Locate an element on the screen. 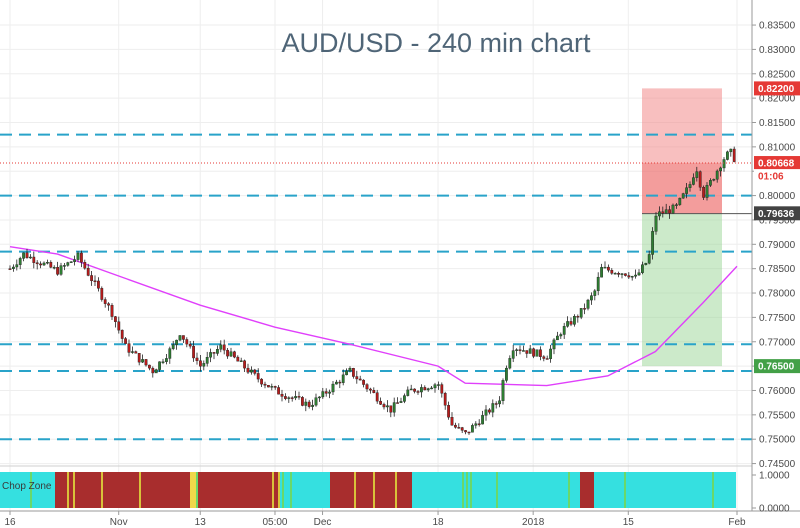 The image size is (800, 528). price-tag: 0.79636 is located at coordinates (777, 213).